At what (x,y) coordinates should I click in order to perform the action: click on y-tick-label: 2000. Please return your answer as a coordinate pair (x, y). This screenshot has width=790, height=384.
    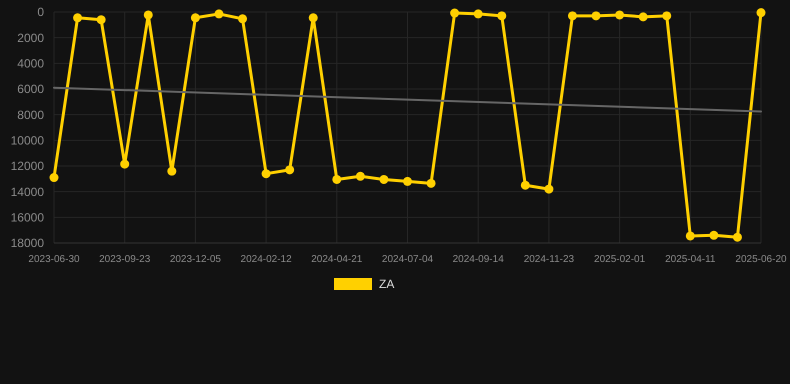
    Looking at the image, I should click on (30, 37).